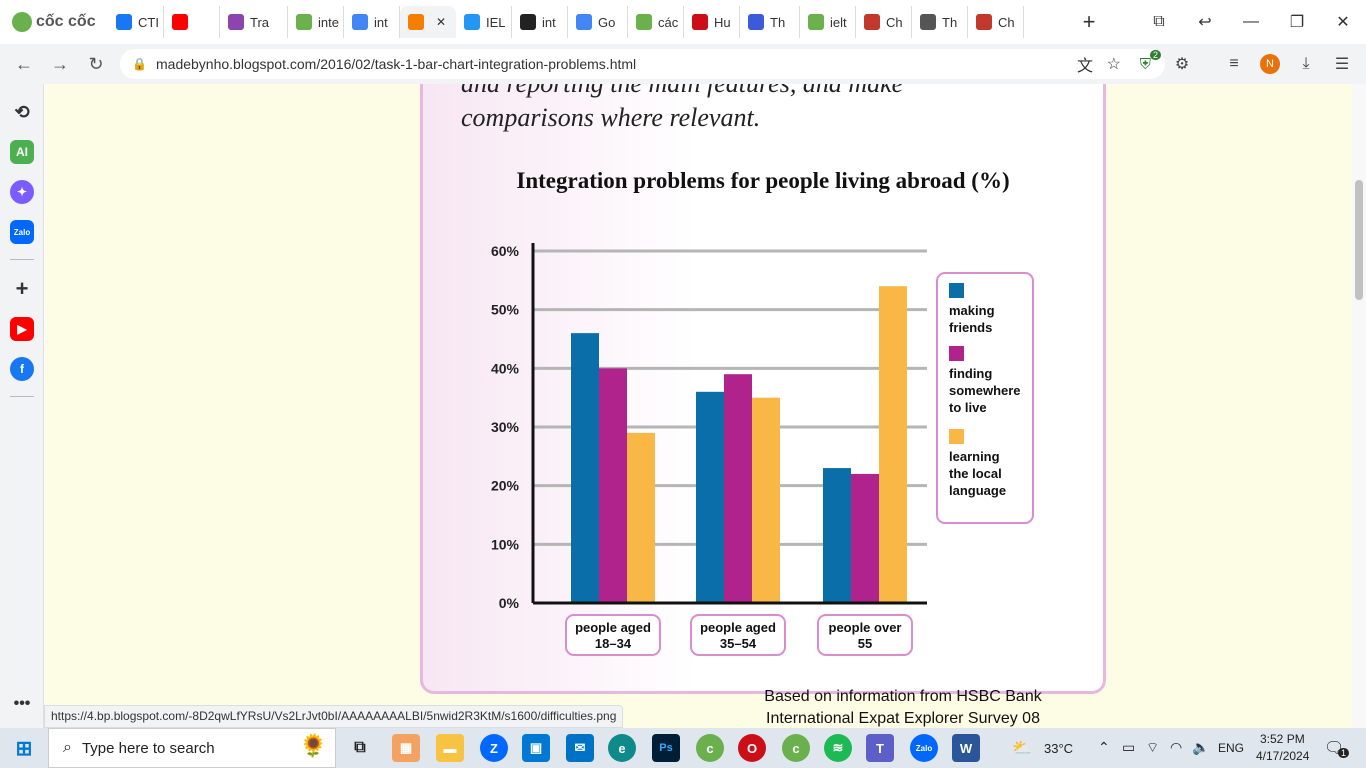  What do you see at coordinates (236, 22) in the screenshot?
I see `chat-icon` at bounding box center [236, 22].